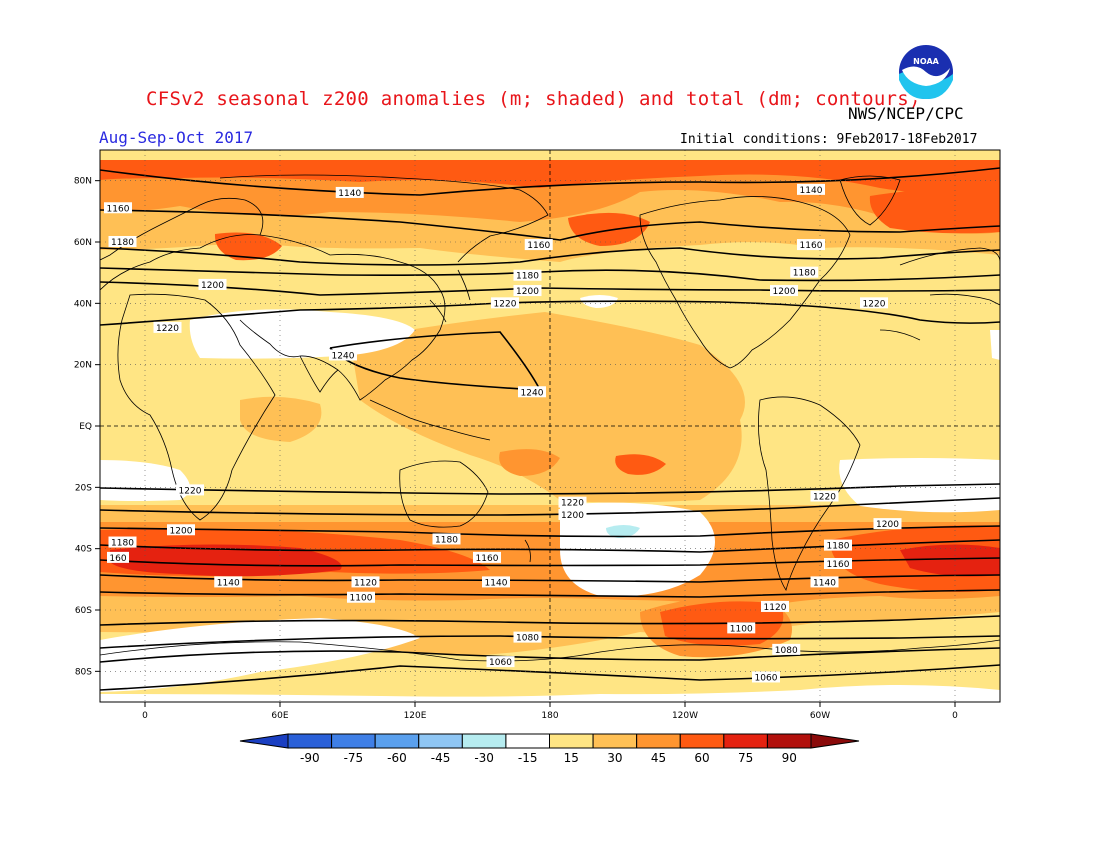  I want to click on latitude-axis: 80N 60N 40N 20N EQ 20S 40S 60S 80S, so click(87, 427).